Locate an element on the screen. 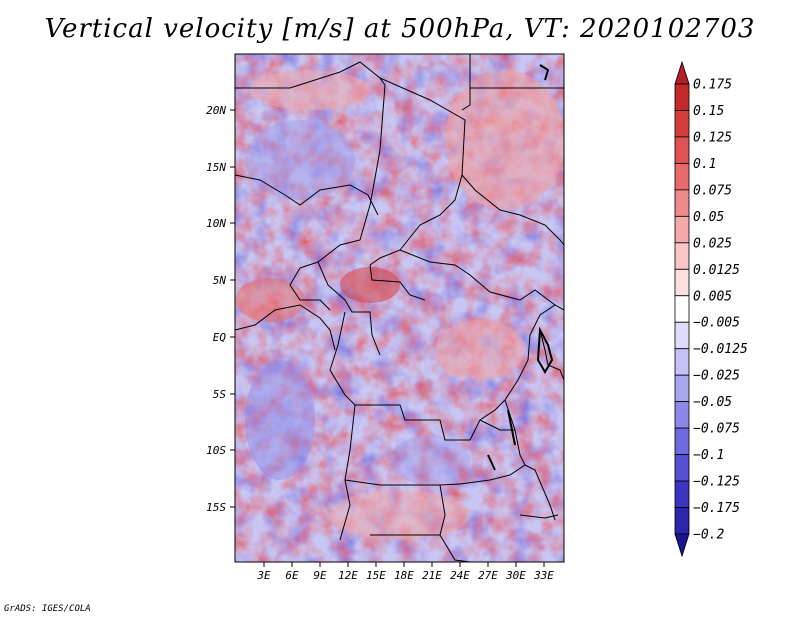 The height and width of the screenshot is (618, 800). colorbar-label: 0.125 is located at coordinates (712, 137).